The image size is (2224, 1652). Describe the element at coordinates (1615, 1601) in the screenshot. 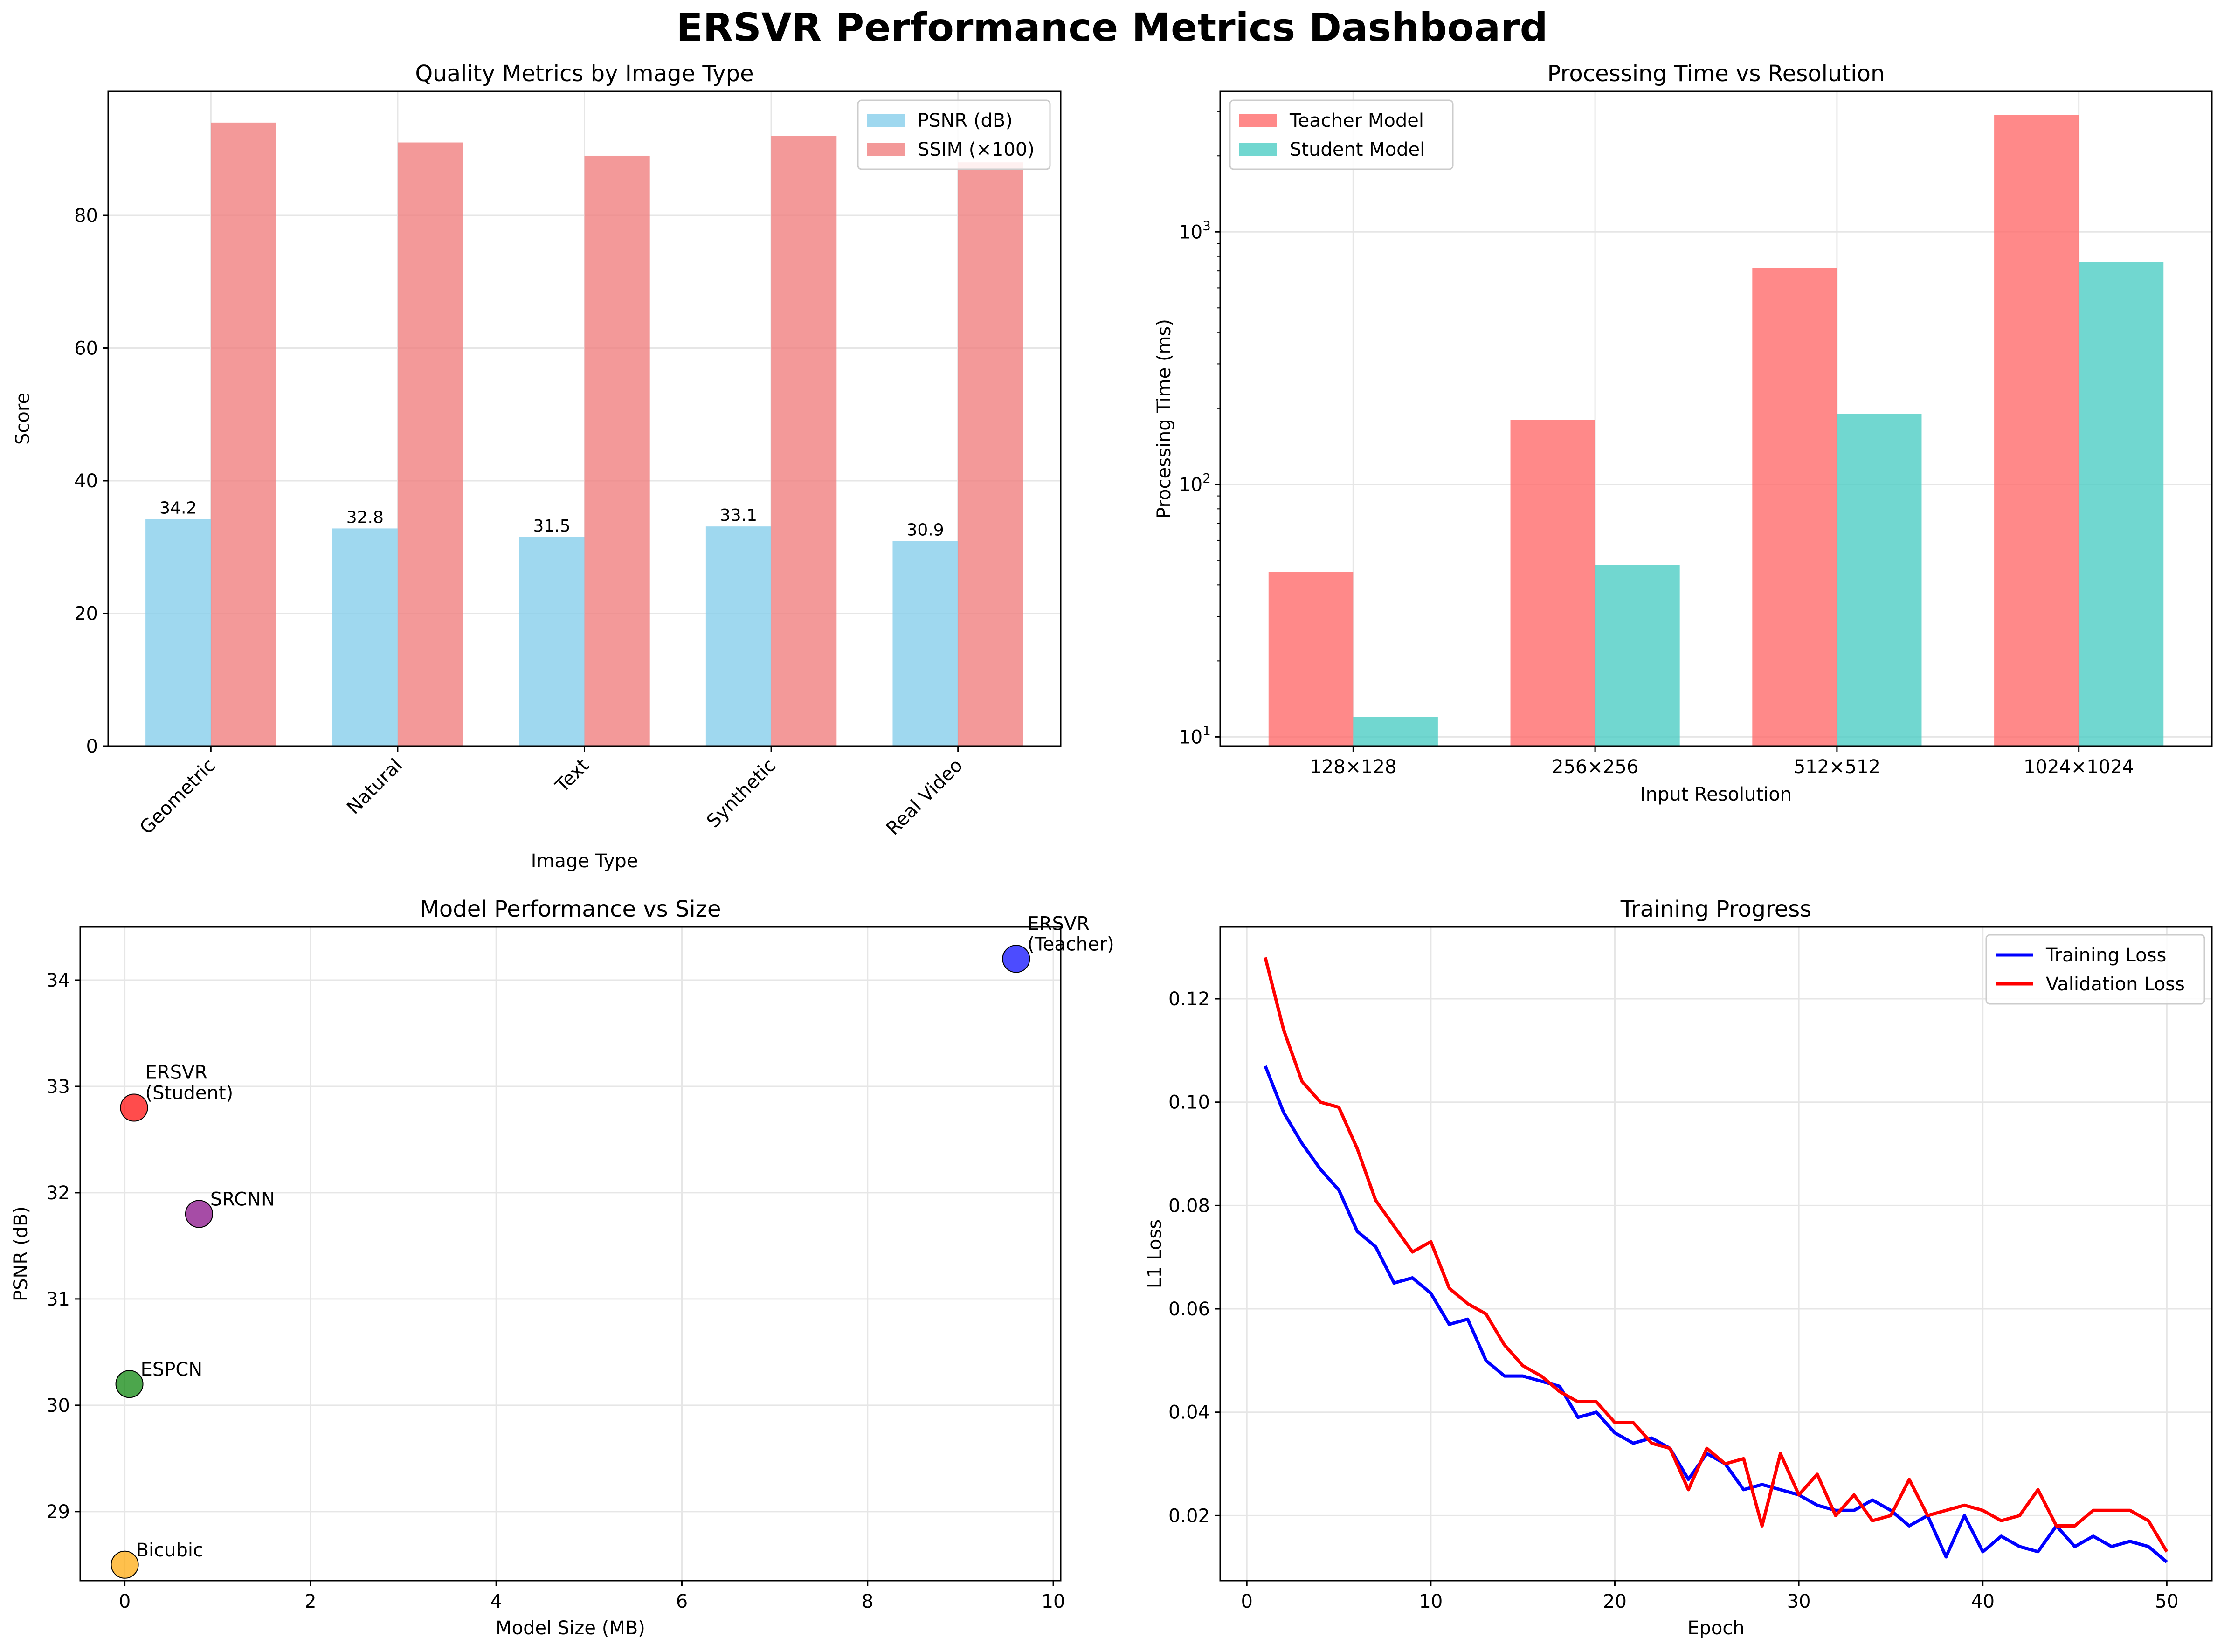

I see `training-xtick-label-2: 20` at that location.